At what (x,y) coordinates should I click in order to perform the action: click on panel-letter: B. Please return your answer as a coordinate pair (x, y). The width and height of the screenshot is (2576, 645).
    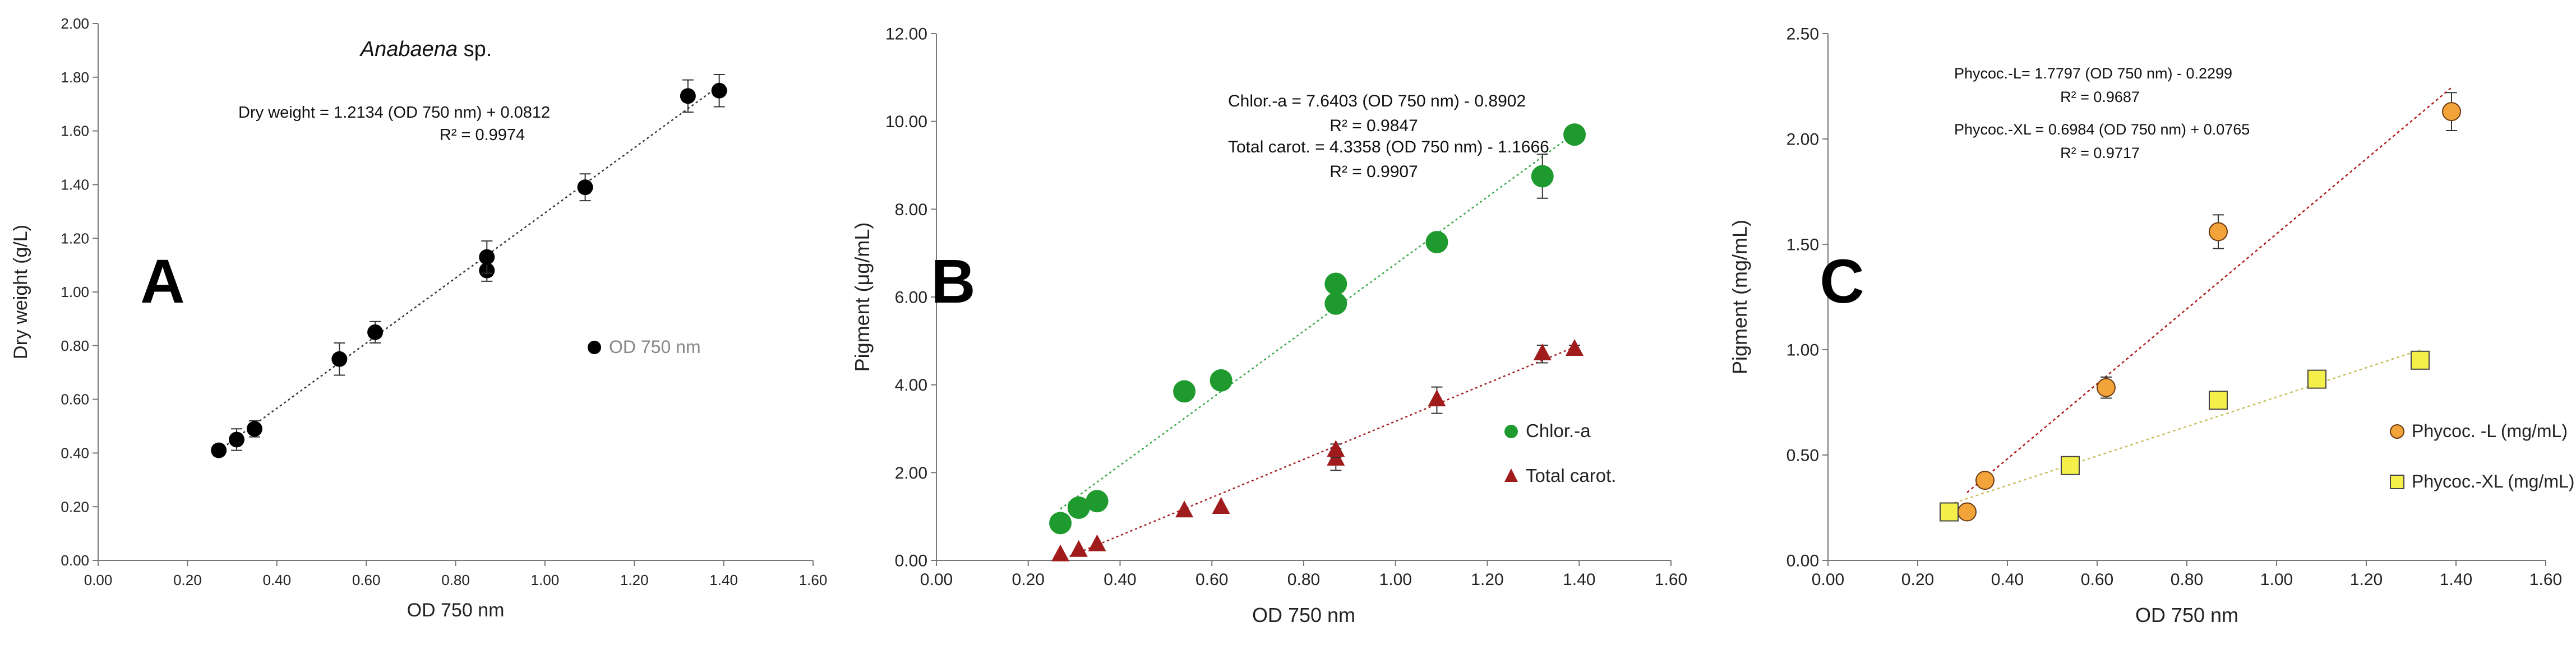
    Looking at the image, I should click on (953, 282).